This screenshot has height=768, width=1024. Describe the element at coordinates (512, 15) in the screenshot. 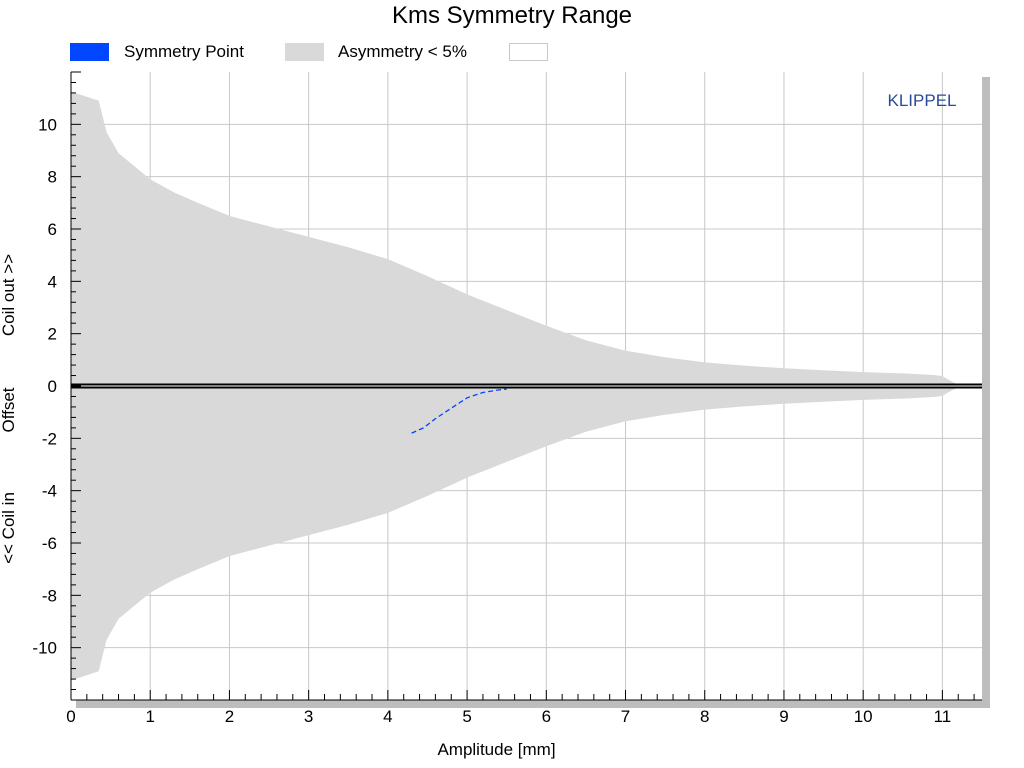

I see `chart-title: Kms Symmetry Range` at that location.